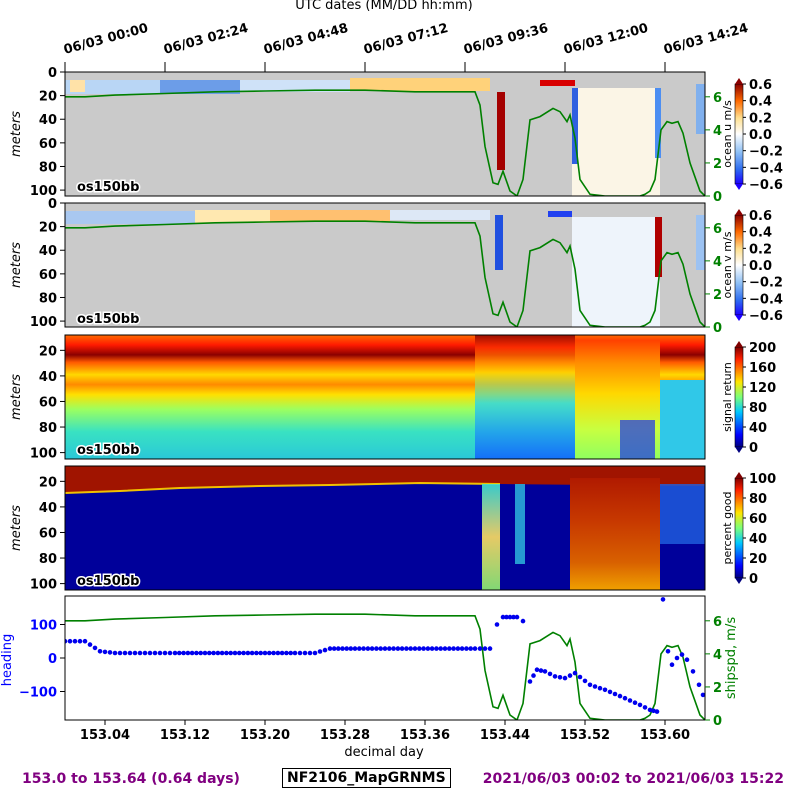 This screenshot has width=800, height=800. What do you see at coordinates (766, 185) in the screenshot?
I see `colorbar-tick-label: −0.6` at bounding box center [766, 185].